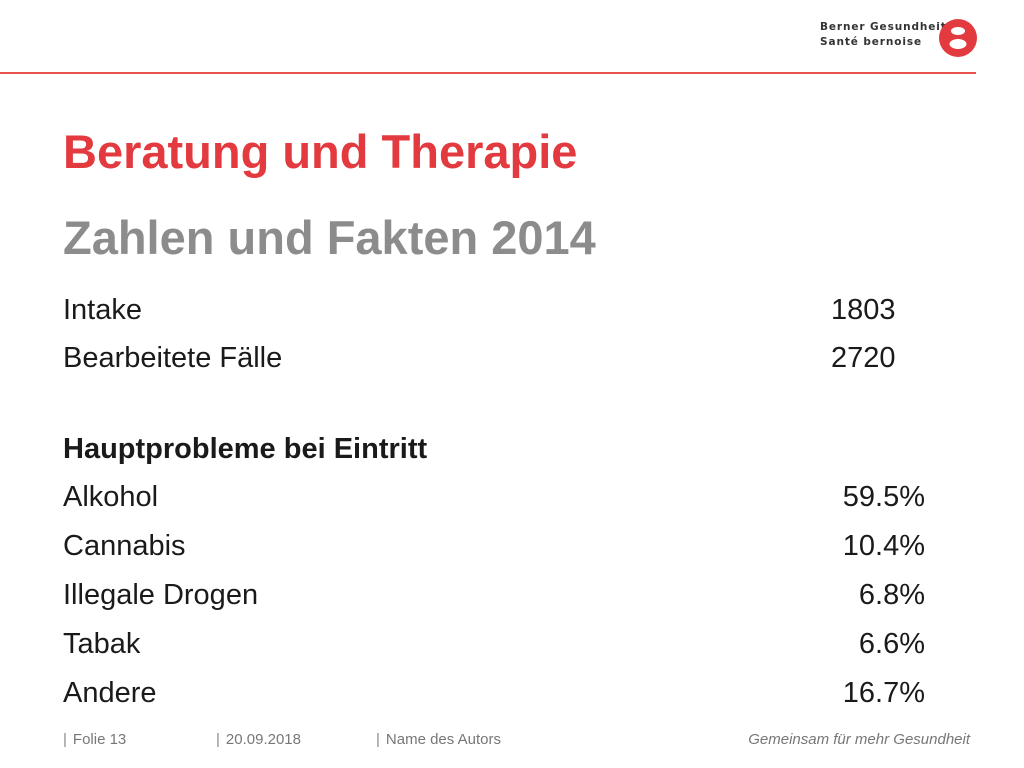 This screenshot has width=1024, height=768. I want to click on problem-value-alkohol: 59.5%, so click(883, 497).